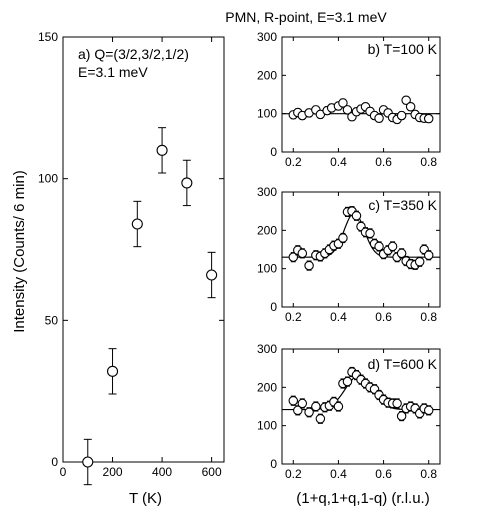 This screenshot has height=520, width=484. What do you see at coordinates (403, 49) in the screenshot?
I see `panel-annotation: b) T=100 K` at bounding box center [403, 49].